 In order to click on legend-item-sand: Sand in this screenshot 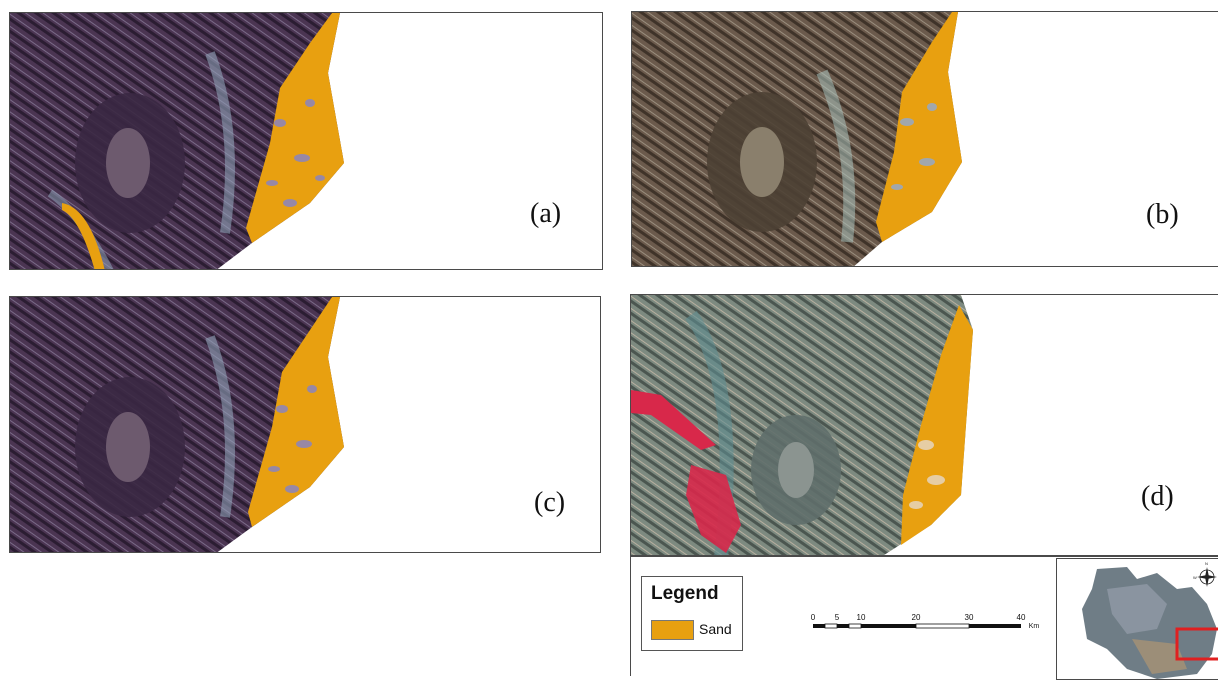, I will do `click(715, 629)`.